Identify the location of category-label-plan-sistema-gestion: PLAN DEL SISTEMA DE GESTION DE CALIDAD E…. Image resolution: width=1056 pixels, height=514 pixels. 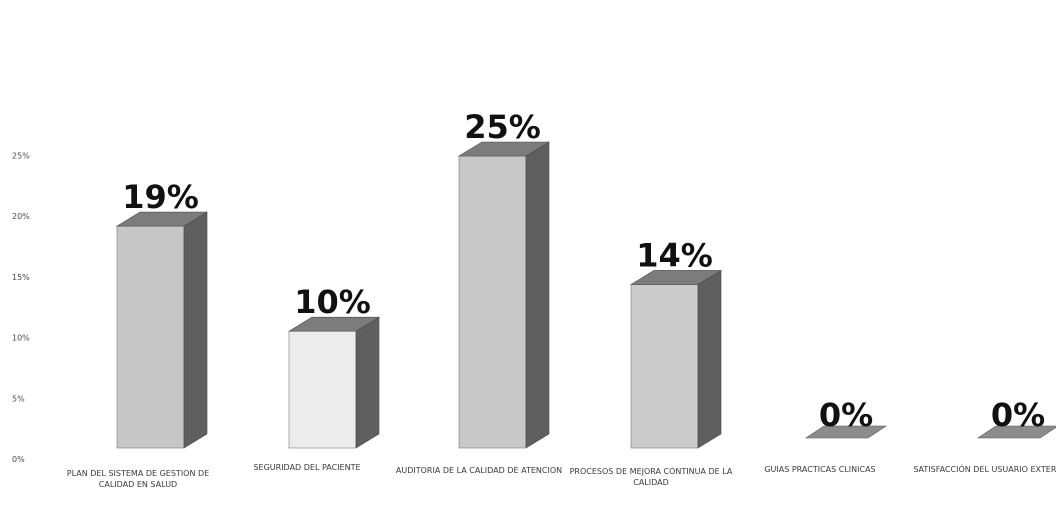
(138, 479).